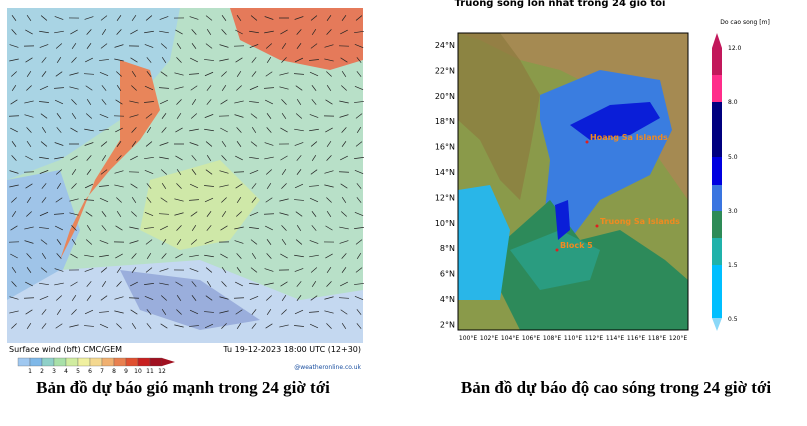  Describe the element at coordinates (65, 349) in the screenshot. I see `footer-text: Surface wind (bft) CMC/GEM` at that location.